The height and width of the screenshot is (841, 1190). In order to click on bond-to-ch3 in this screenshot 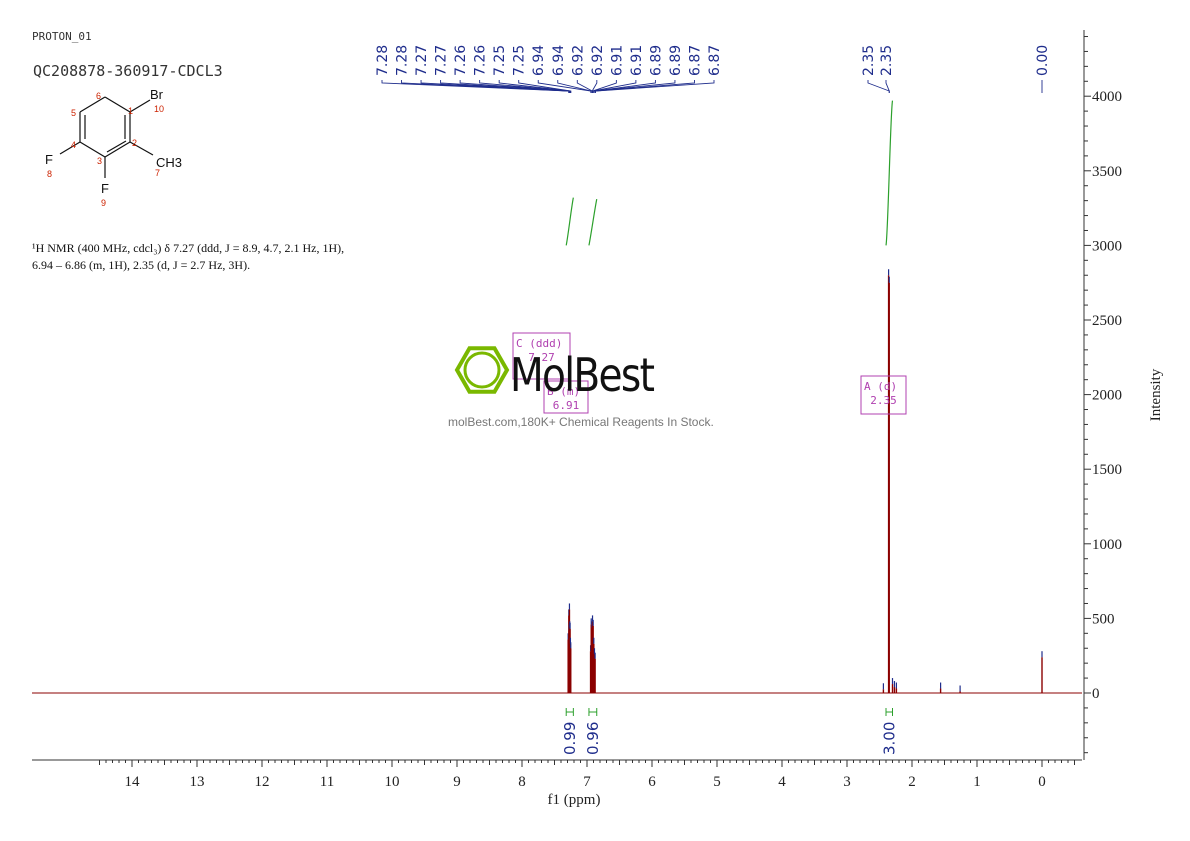, I will do `click(141, 148)`.